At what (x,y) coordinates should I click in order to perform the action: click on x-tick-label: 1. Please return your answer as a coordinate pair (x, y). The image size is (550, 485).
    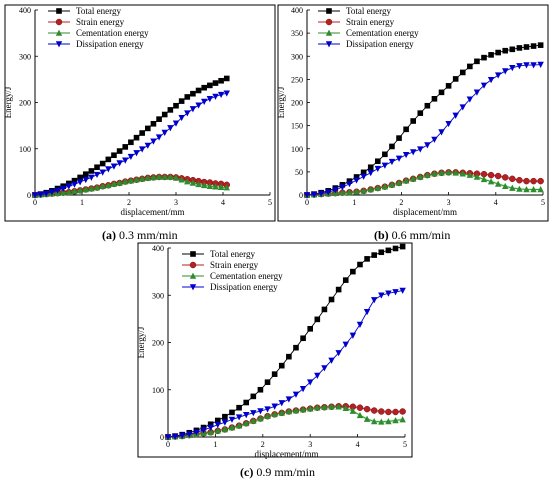
    Looking at the image, I should click on (82, 202).